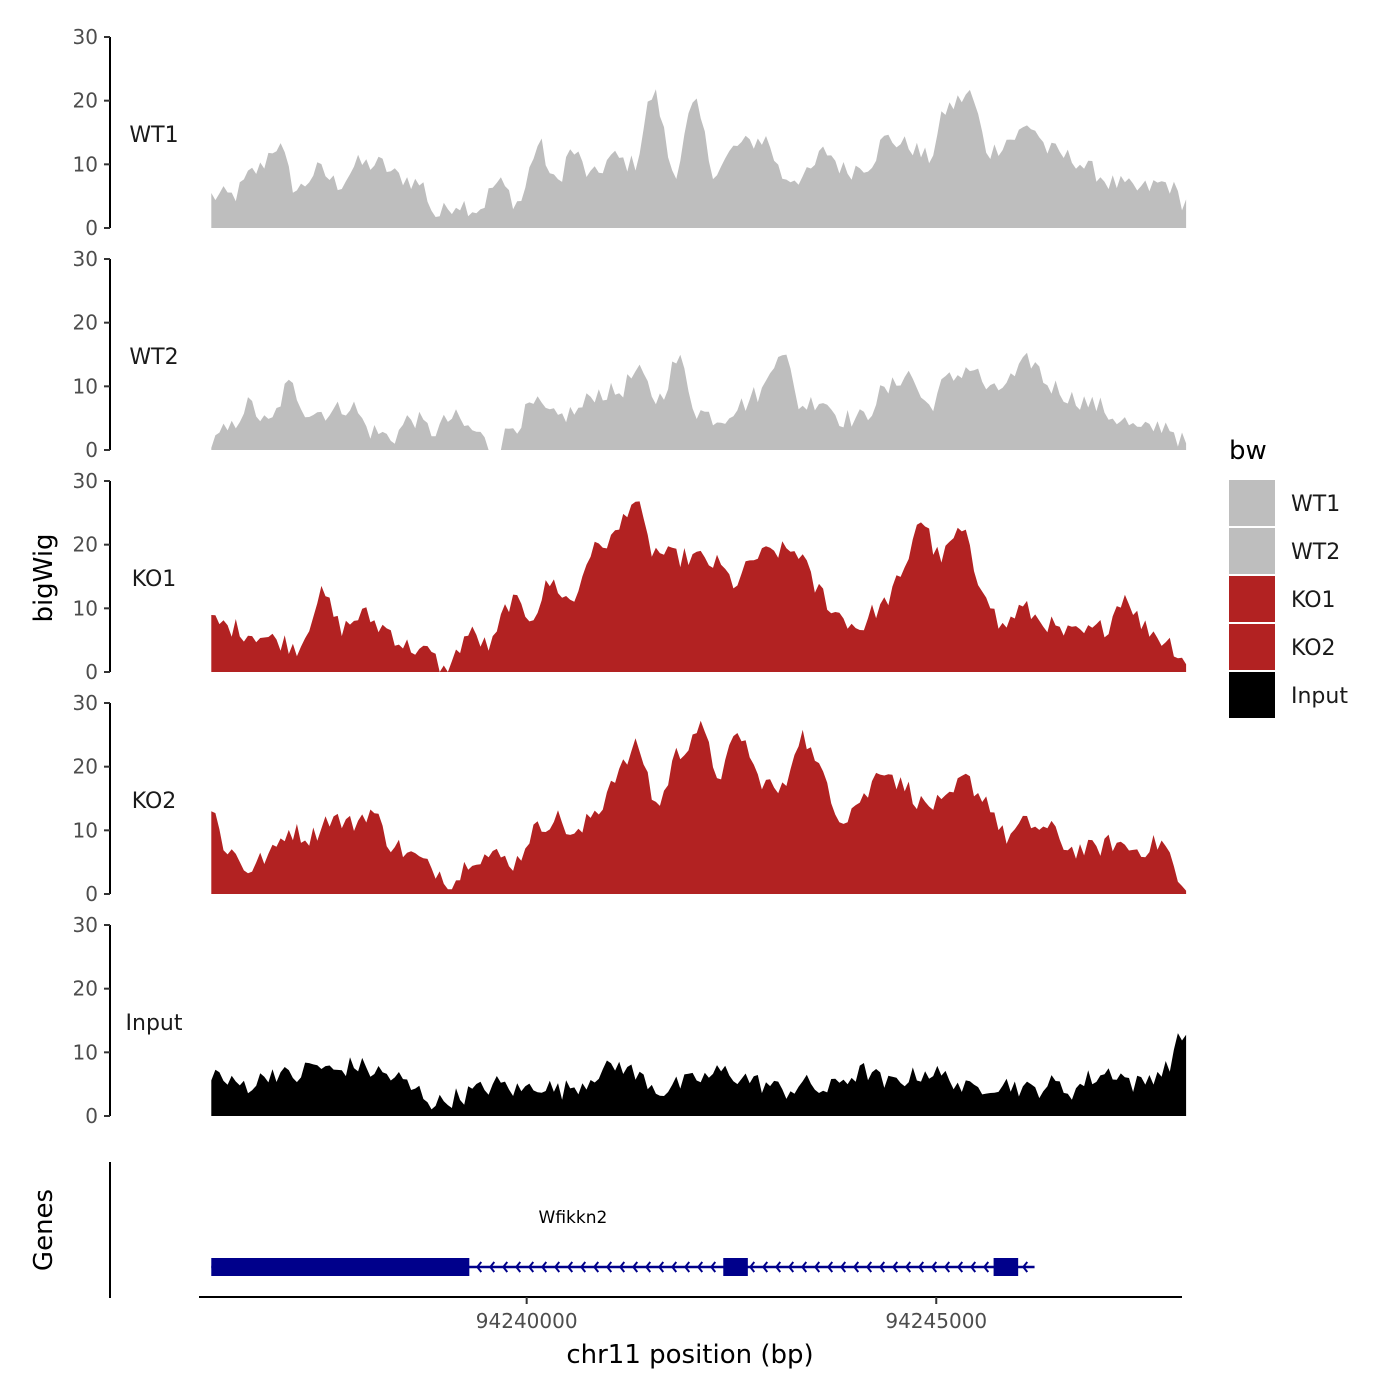 The width and height of the screenshot is (1400, 1400). I want to click on legend-swatch-ko1, so click(1252, 599).